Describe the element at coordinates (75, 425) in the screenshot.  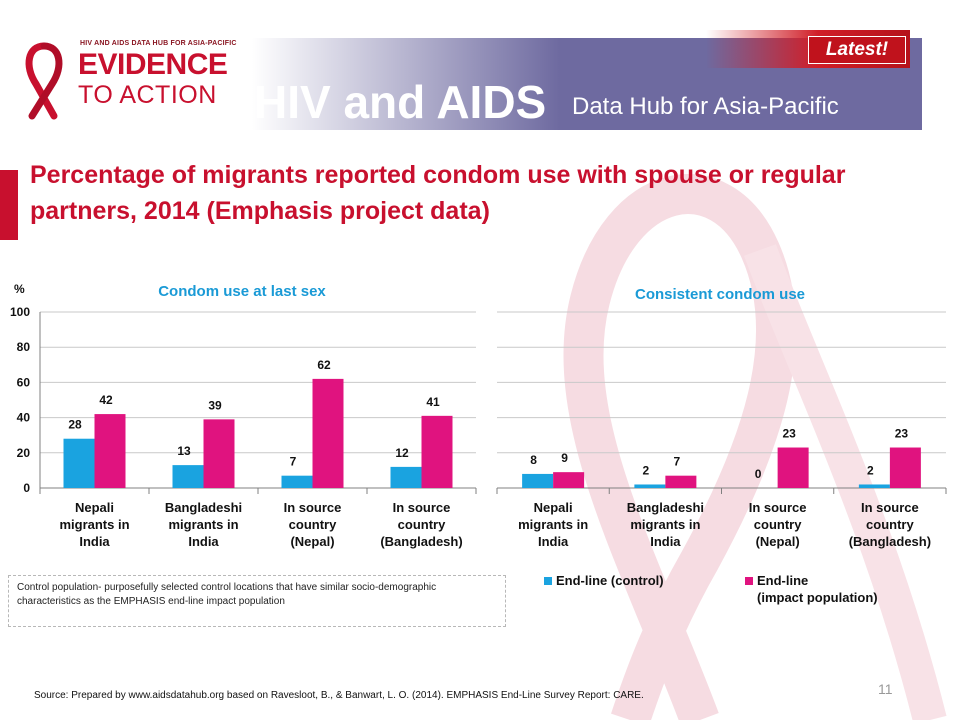
I see `data-label: 28` at that location.